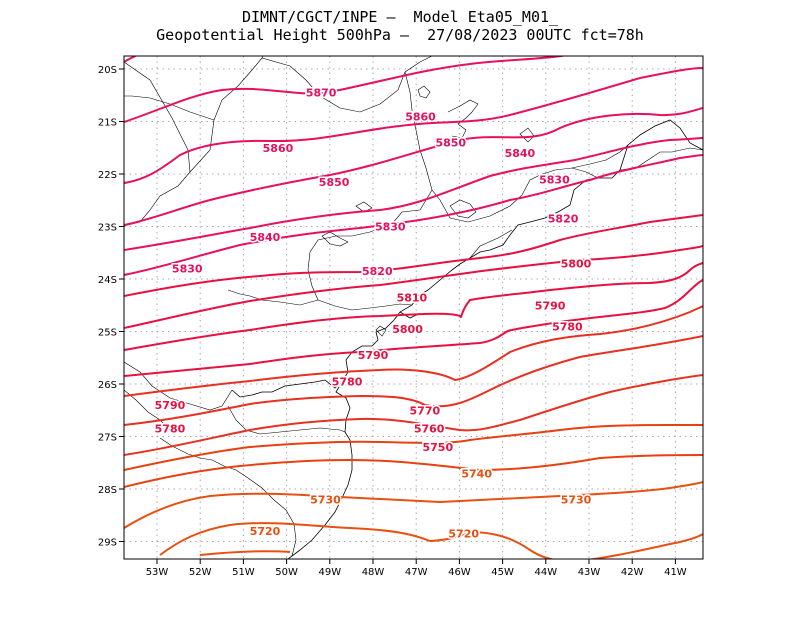 This screenshot has height=618, width=800. Describe the element at coordinates (107, 70) in the screenshot. I see `lat-label: 20S` at that location.